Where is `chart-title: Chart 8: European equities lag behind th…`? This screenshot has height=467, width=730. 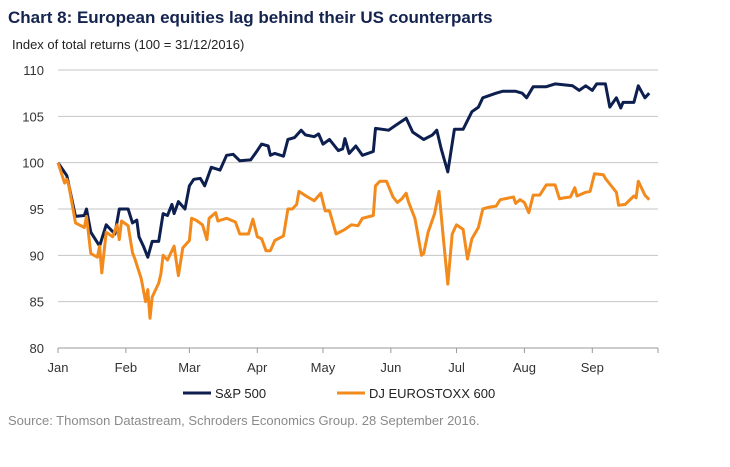
chart-title: Chart 8: European equities lag behind th… is located at coordinates (250, 17).